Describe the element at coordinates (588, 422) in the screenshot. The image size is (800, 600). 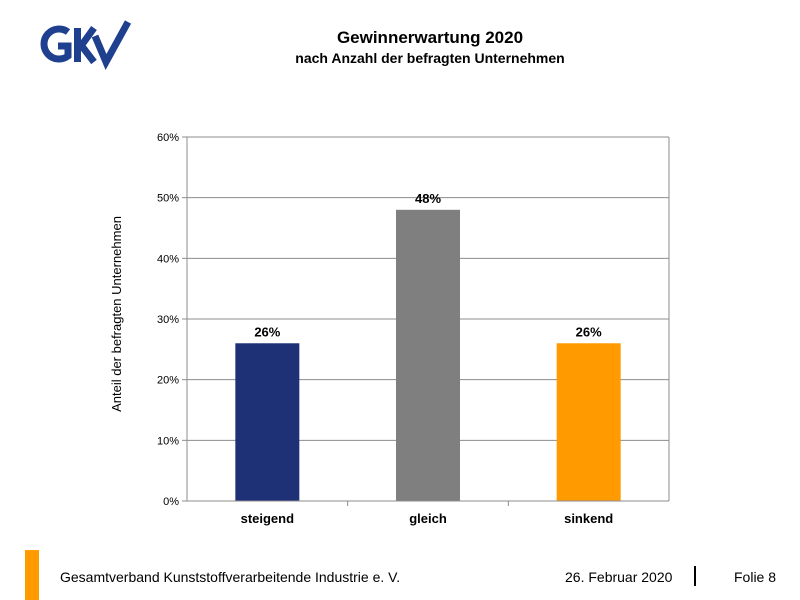
I see `bar-sinkend` at that location.